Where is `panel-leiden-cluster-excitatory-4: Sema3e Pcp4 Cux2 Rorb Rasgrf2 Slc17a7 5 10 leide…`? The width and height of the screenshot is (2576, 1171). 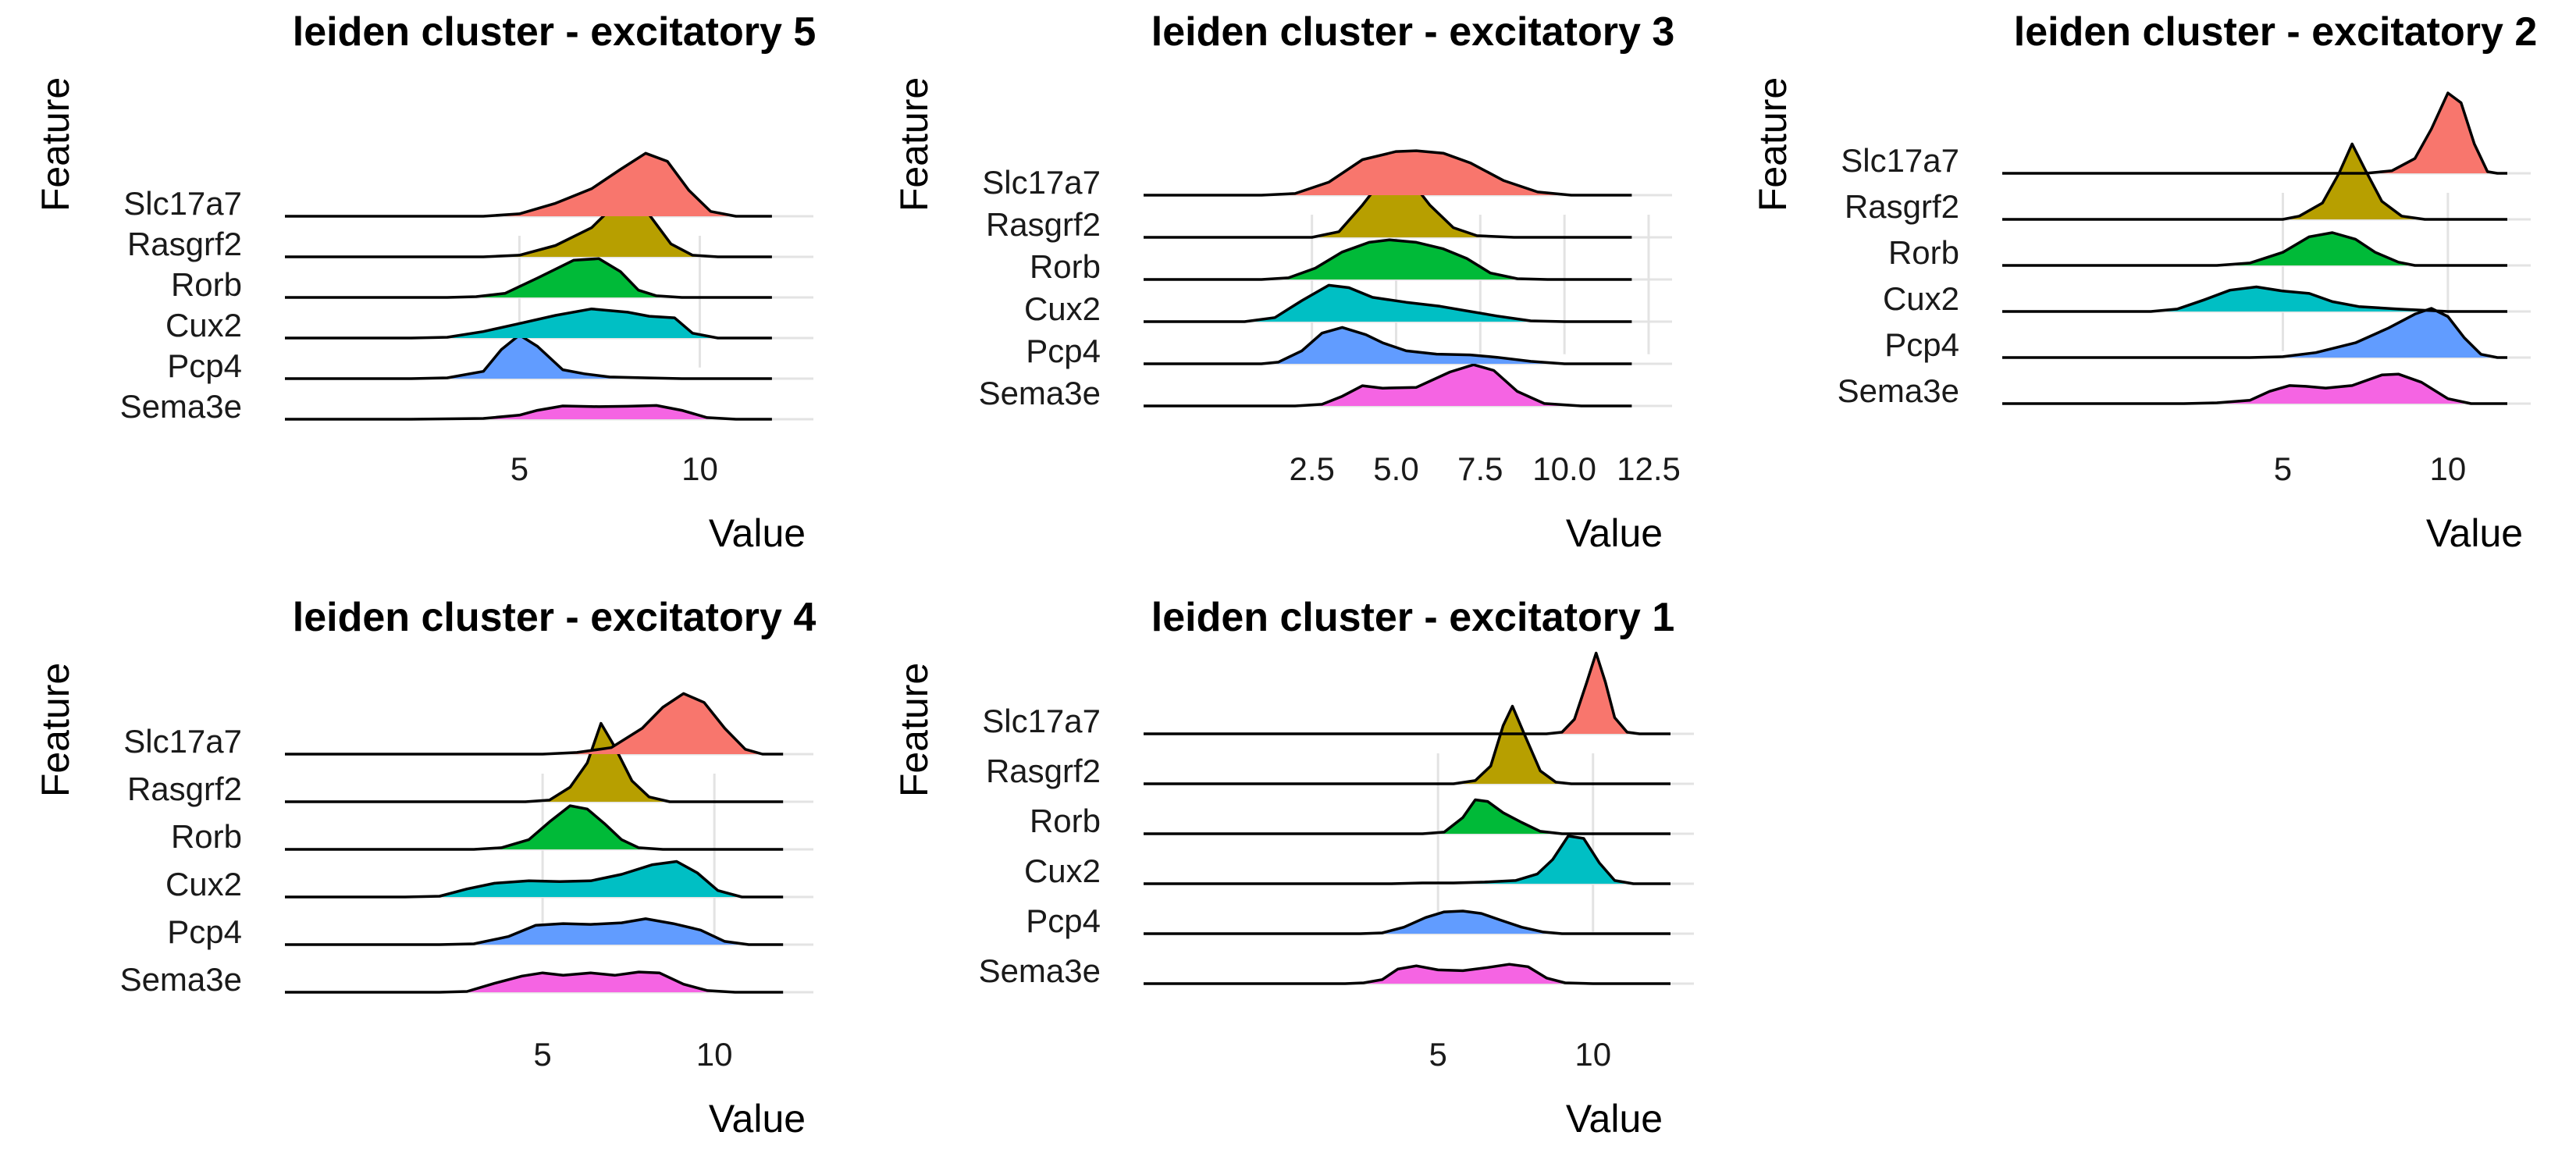
panel-leiden-cluster-excitatory-4: Sema3e Pcp4 Cux2 Rorb Rasgrf2 Slc17a7 5 10 leide… is located at coordinates (425, 868).